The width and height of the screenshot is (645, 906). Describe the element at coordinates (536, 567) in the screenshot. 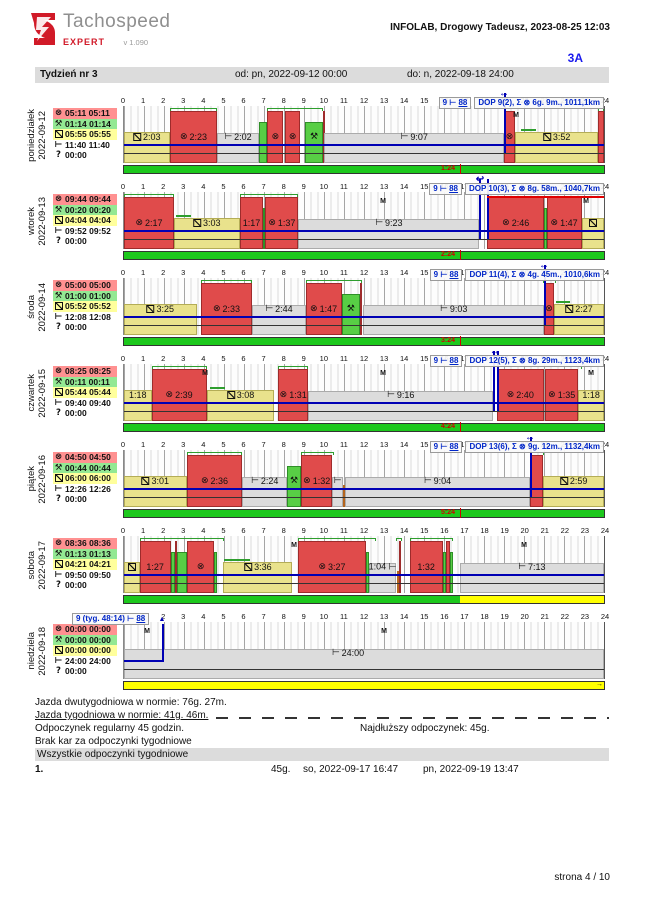

I see `segment-duration: 7:13` at that location.